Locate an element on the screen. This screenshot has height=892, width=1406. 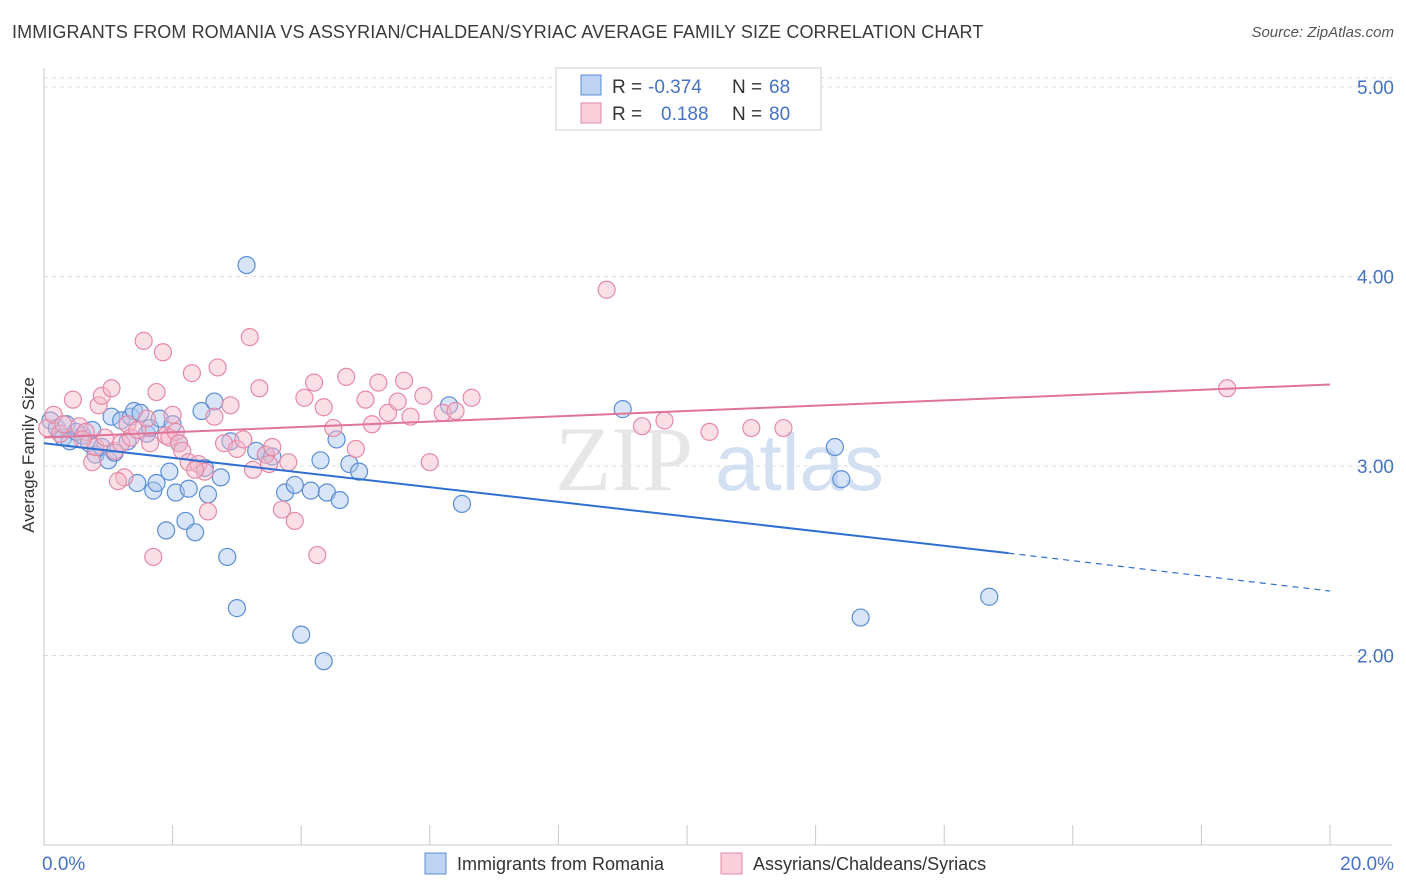
assyrian-trend-line is located at coordinates (687, 411).